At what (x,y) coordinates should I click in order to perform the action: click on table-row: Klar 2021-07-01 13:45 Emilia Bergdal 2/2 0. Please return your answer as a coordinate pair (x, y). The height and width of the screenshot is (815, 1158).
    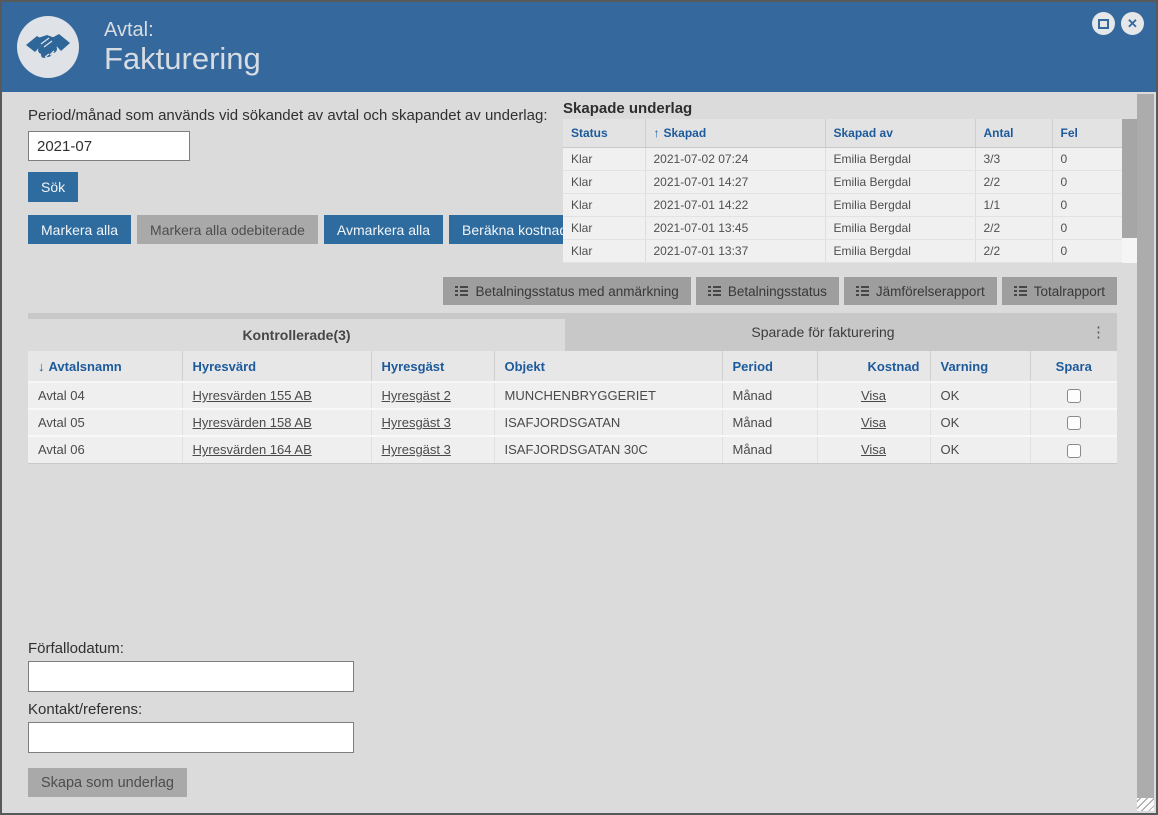
    Looking at the image, I should click on (842, 228).